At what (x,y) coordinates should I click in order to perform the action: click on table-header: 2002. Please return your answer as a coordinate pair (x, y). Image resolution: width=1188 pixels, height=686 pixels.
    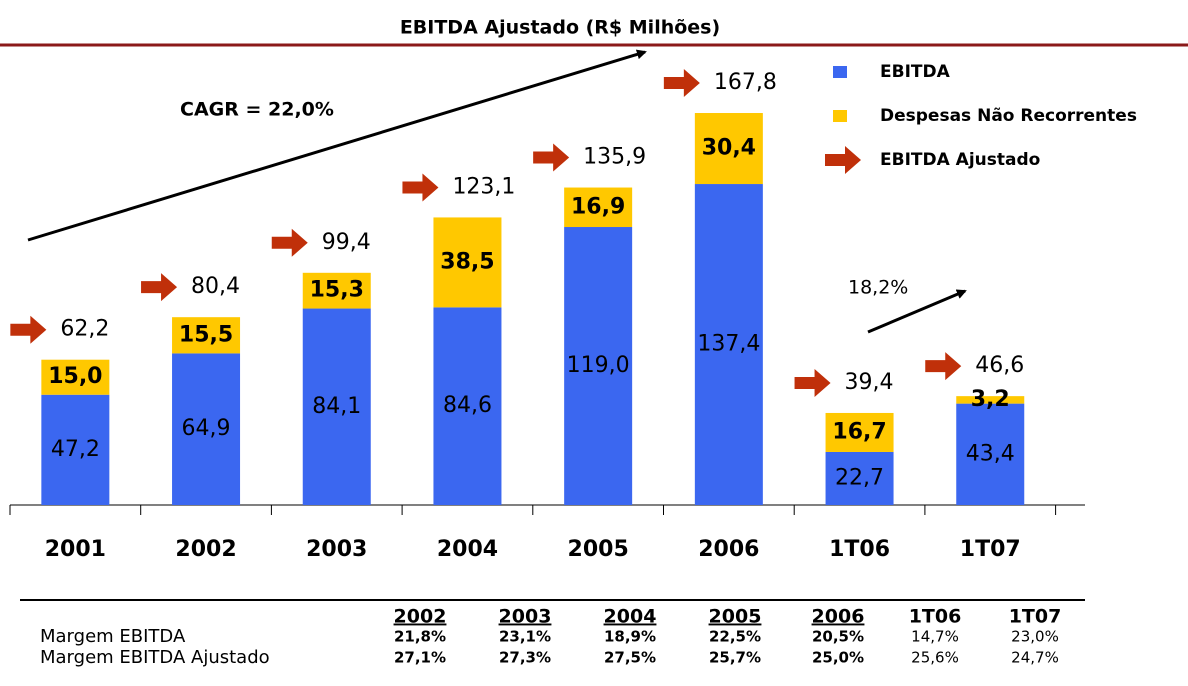
    Looking at the image, I should click on (420, 617).